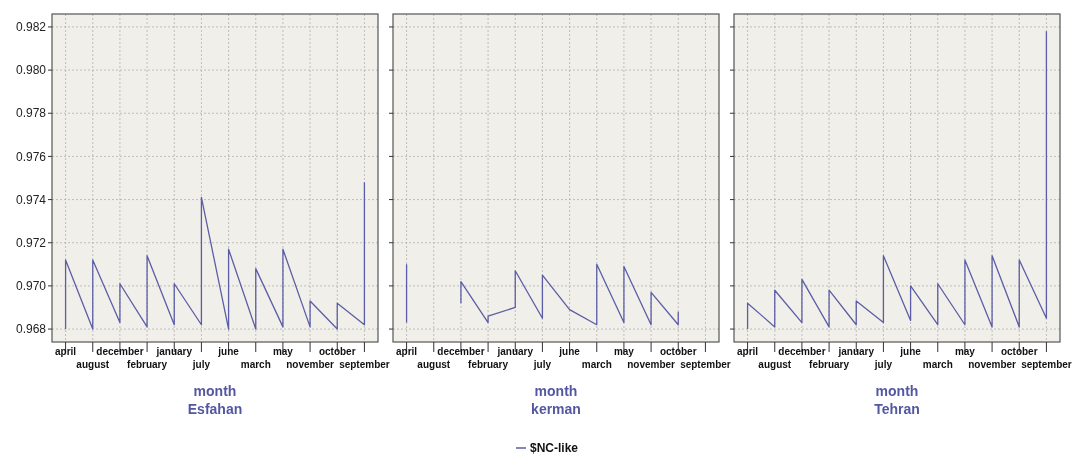 The width and height of the screenshot is (1078, 462). I want to click on text: Esfahan, so click(215, 409).